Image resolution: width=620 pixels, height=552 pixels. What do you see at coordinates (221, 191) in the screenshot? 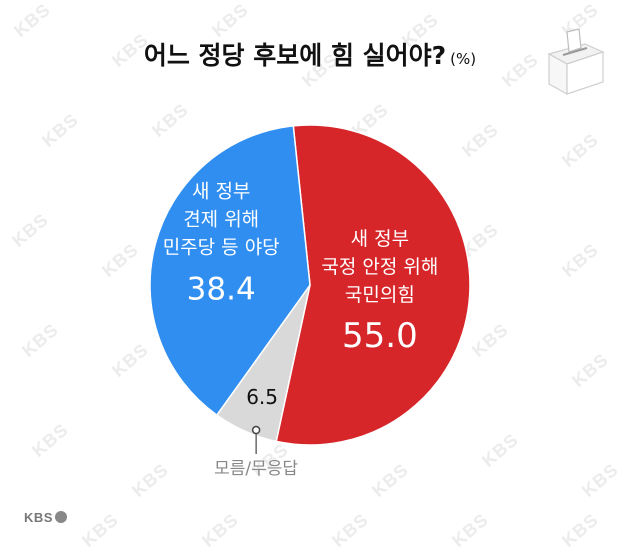
I see `slice-label-opposition-line: 새 정부` at bounding box center [221, 191].